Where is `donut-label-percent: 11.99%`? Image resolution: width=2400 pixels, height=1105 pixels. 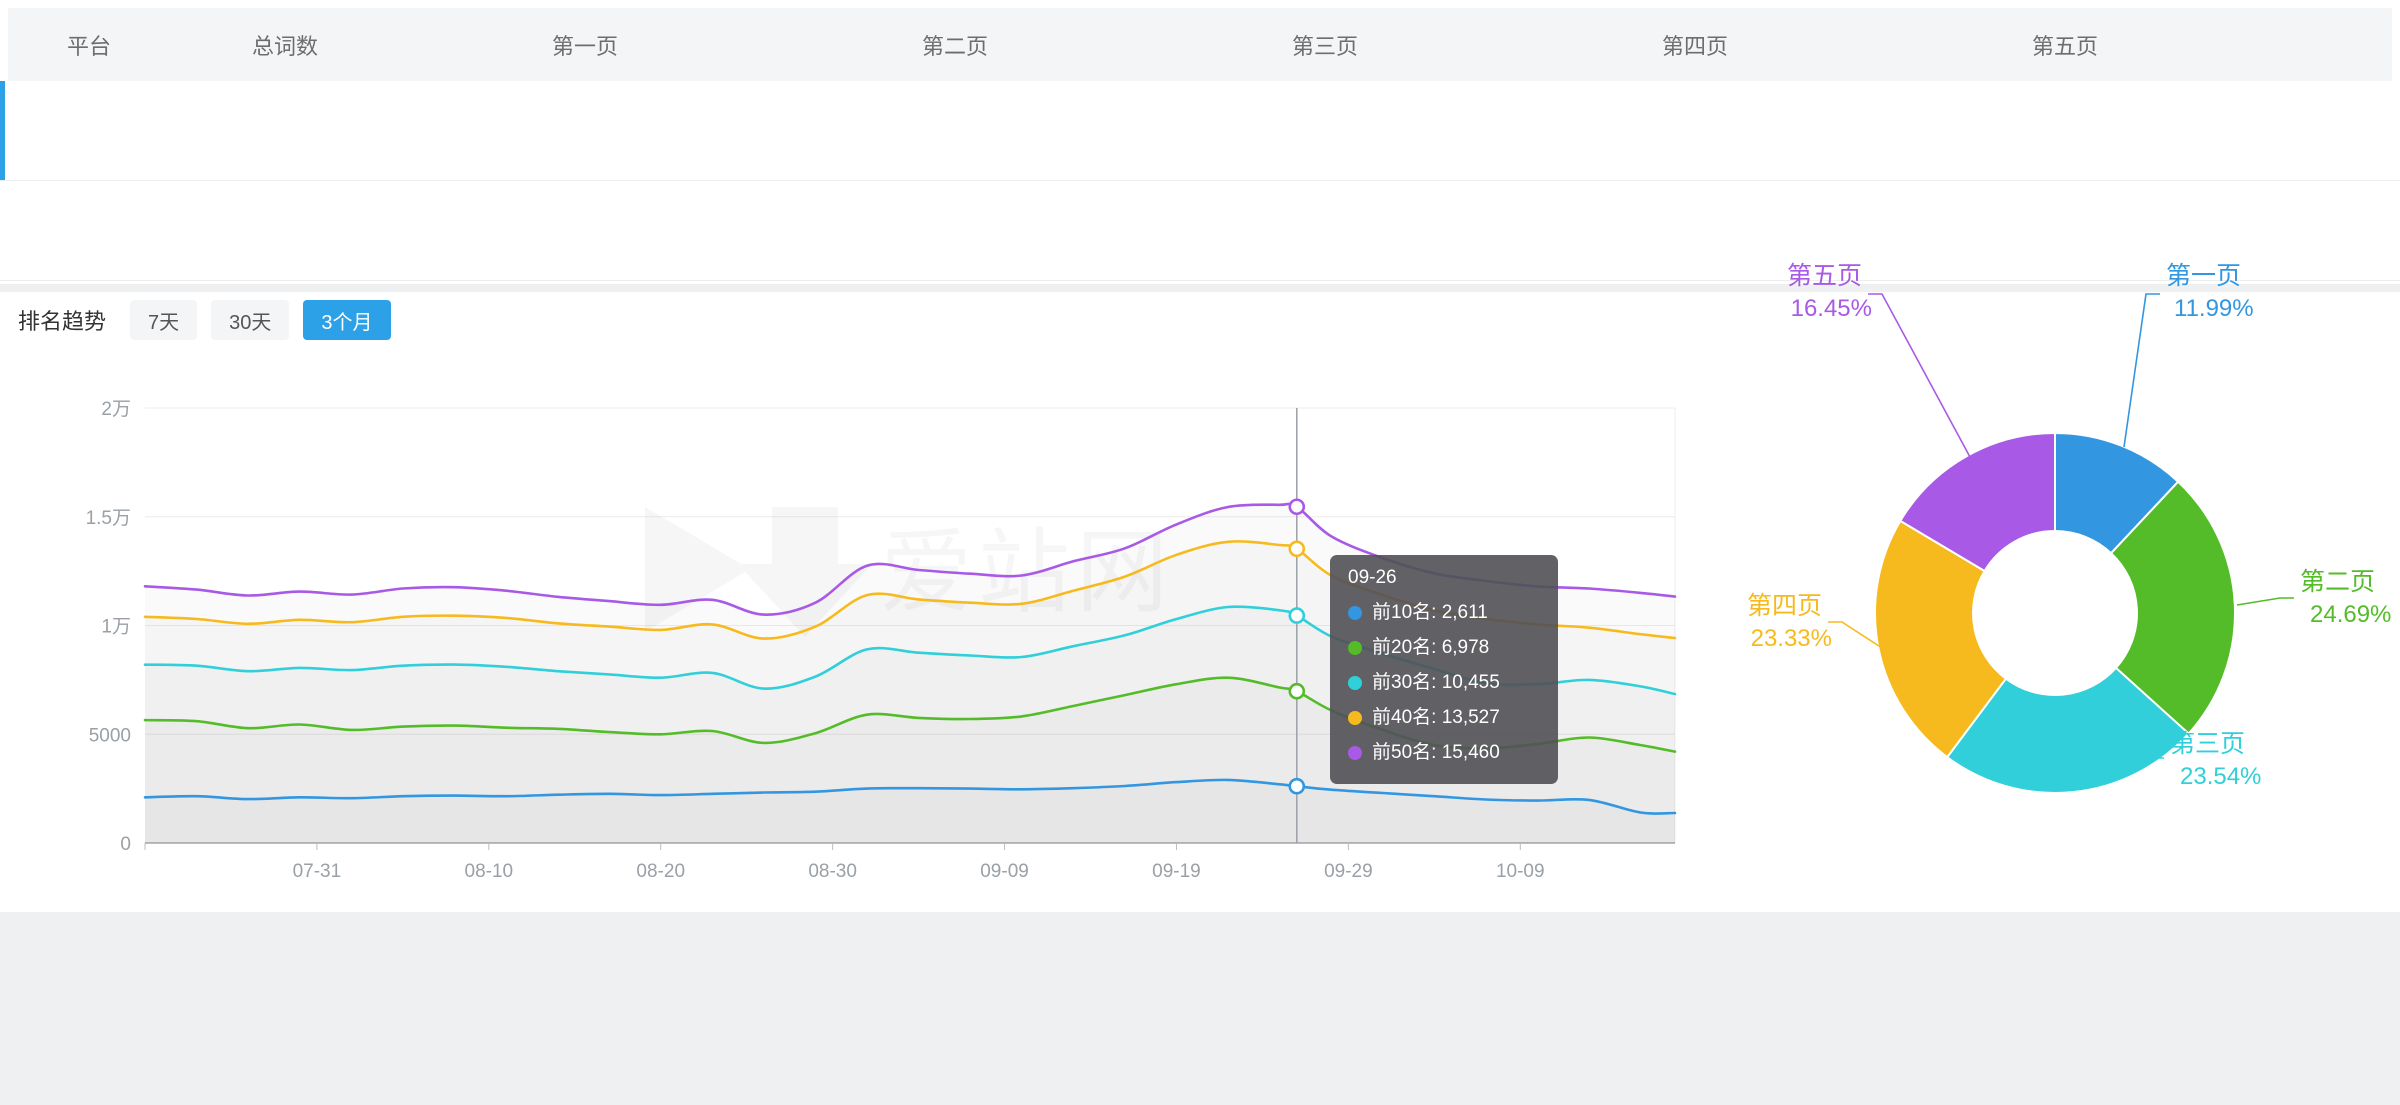
donut-label-percent: 11.99% is located at coordinates (2214, 308).